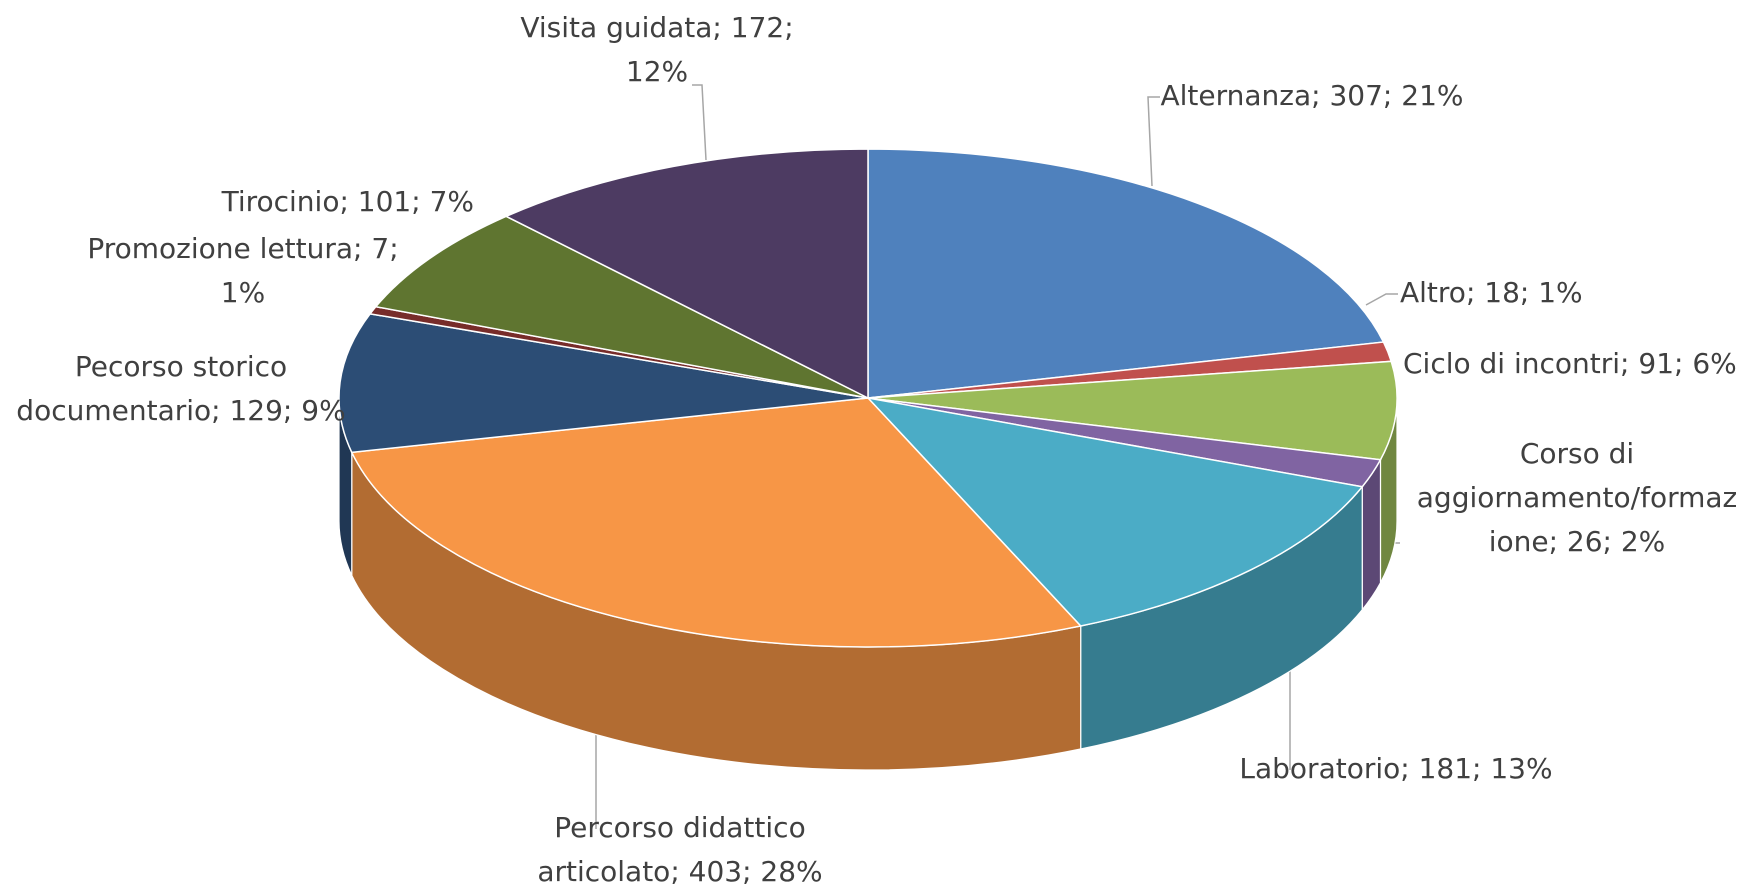 Image resolution: width=1750 pixels, height=888 pixels. What do you see at coordinates (347, 201) in the screenshot?
I see `data-label: Tirocinio; 101; 7%` at bounding box center [347, 201].